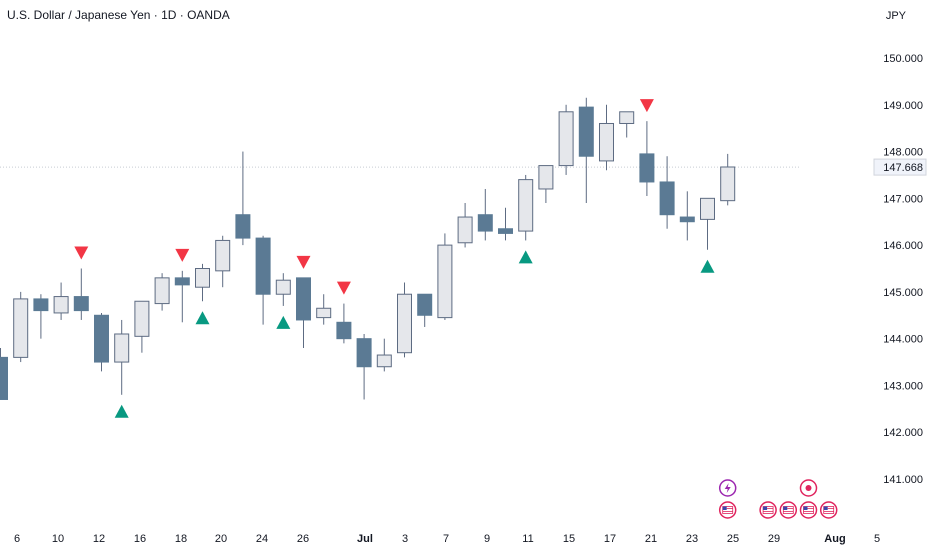 The image size is (932, 550). What do you see at coordinates (221, 539) in the screenshot?
I see `x-tick-label: 20` at bounding box center [221, 539].